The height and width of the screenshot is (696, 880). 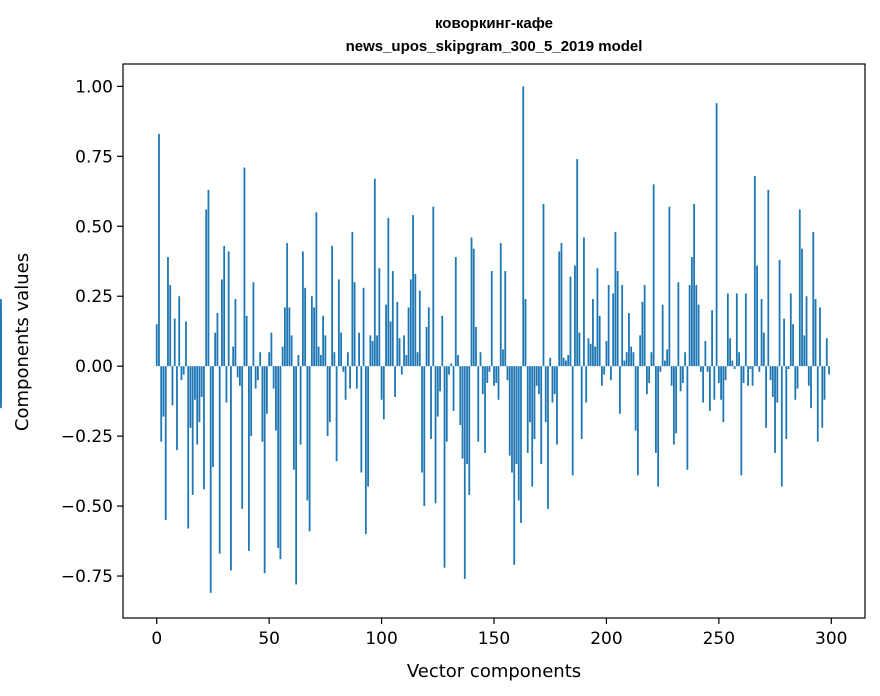 What do you see at coordinates (831, 639) in the screenshot?
I see `x-tick-label: 300` at bounding box center [831, 639].